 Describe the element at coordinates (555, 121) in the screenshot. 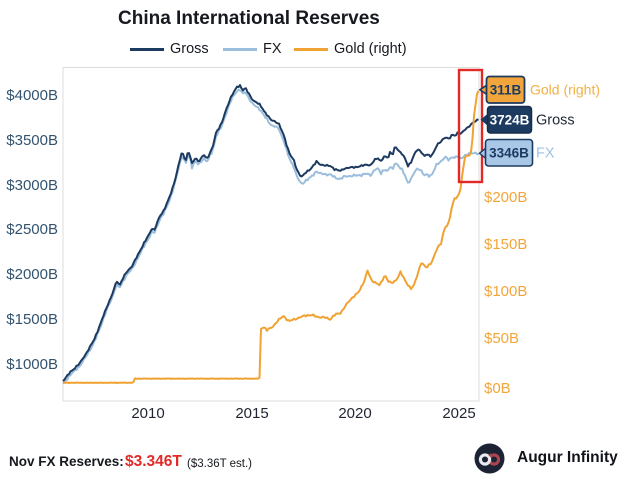

I see `svg-text: Gross` at that location.